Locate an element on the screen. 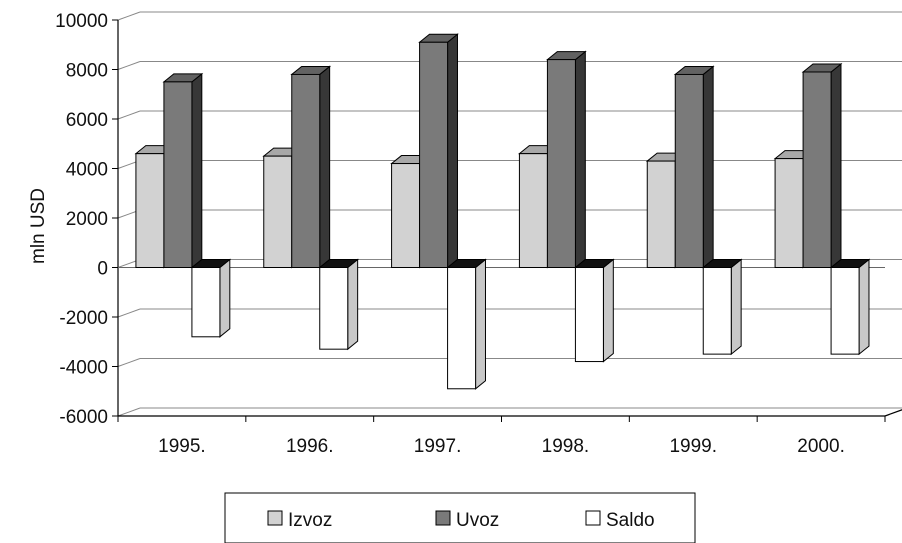 Image resolution: width=902 pixels, height=543 pixels. y-tick-label: -6000 is located at coordinates (83, 417).